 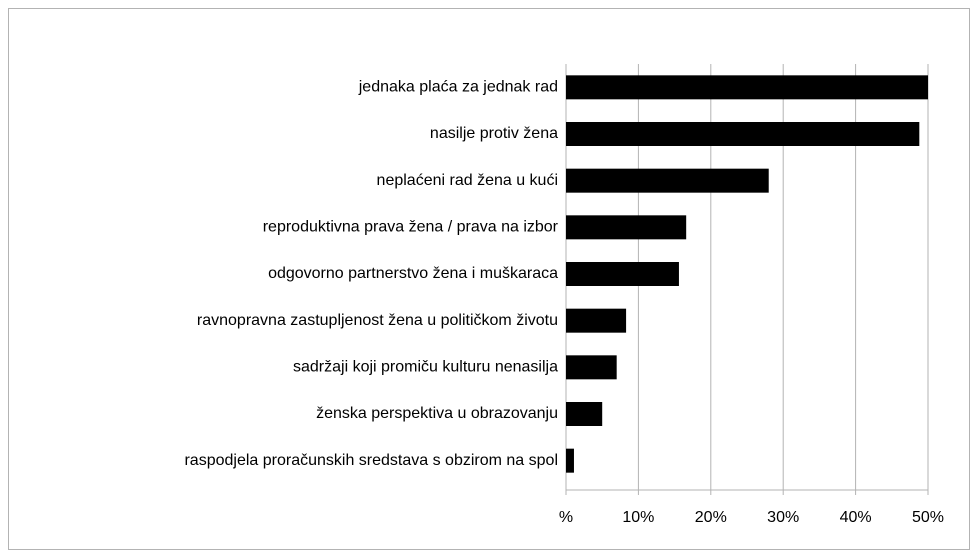 What do you see at coordinates (458, 87) in the screenshot?
I see `y-tick-label: jednaka plaća za jednak rad` at bounding box center [458, 87].